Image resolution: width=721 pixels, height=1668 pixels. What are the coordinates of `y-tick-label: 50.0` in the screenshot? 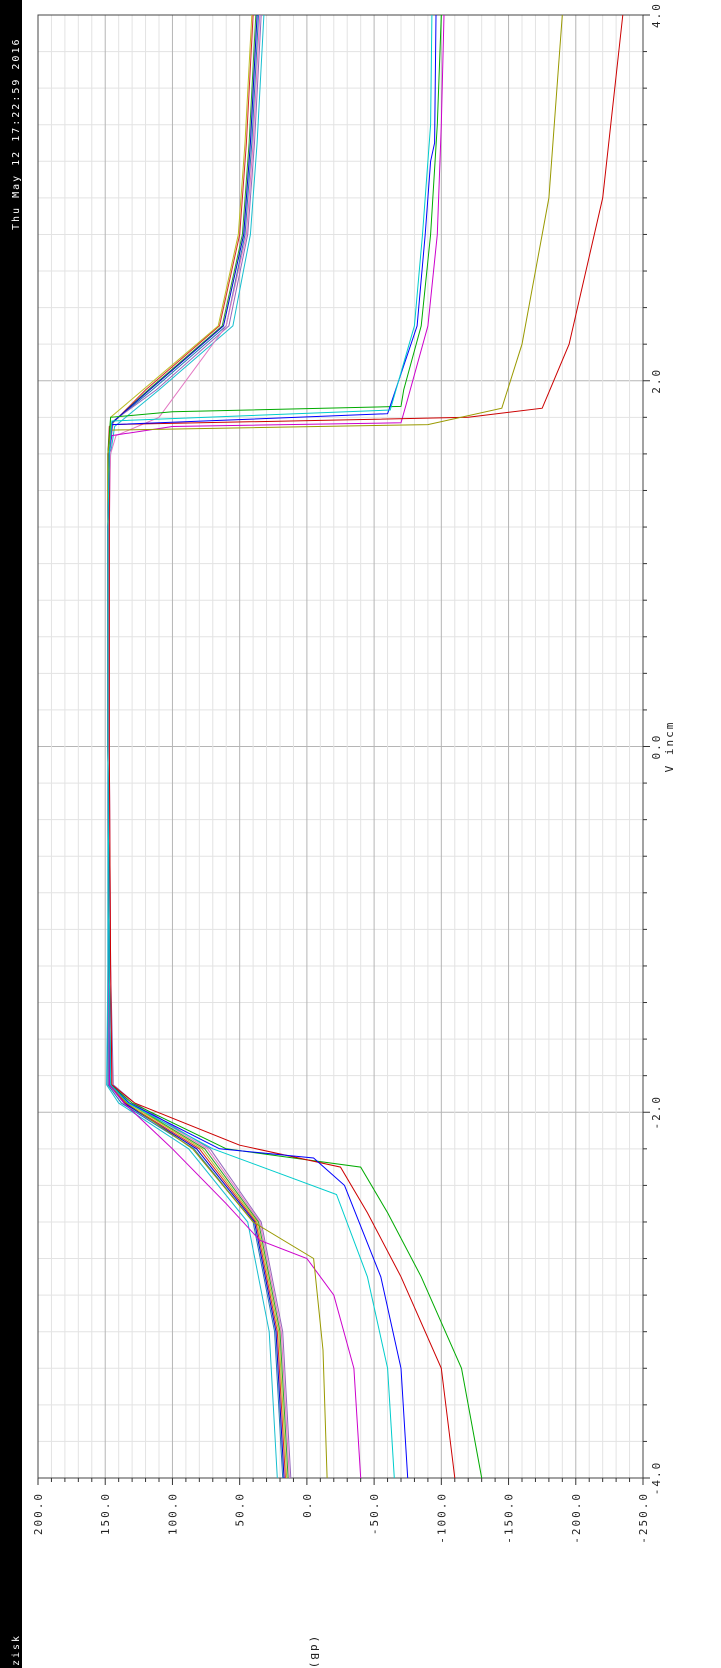 It's located at (240, 1509).